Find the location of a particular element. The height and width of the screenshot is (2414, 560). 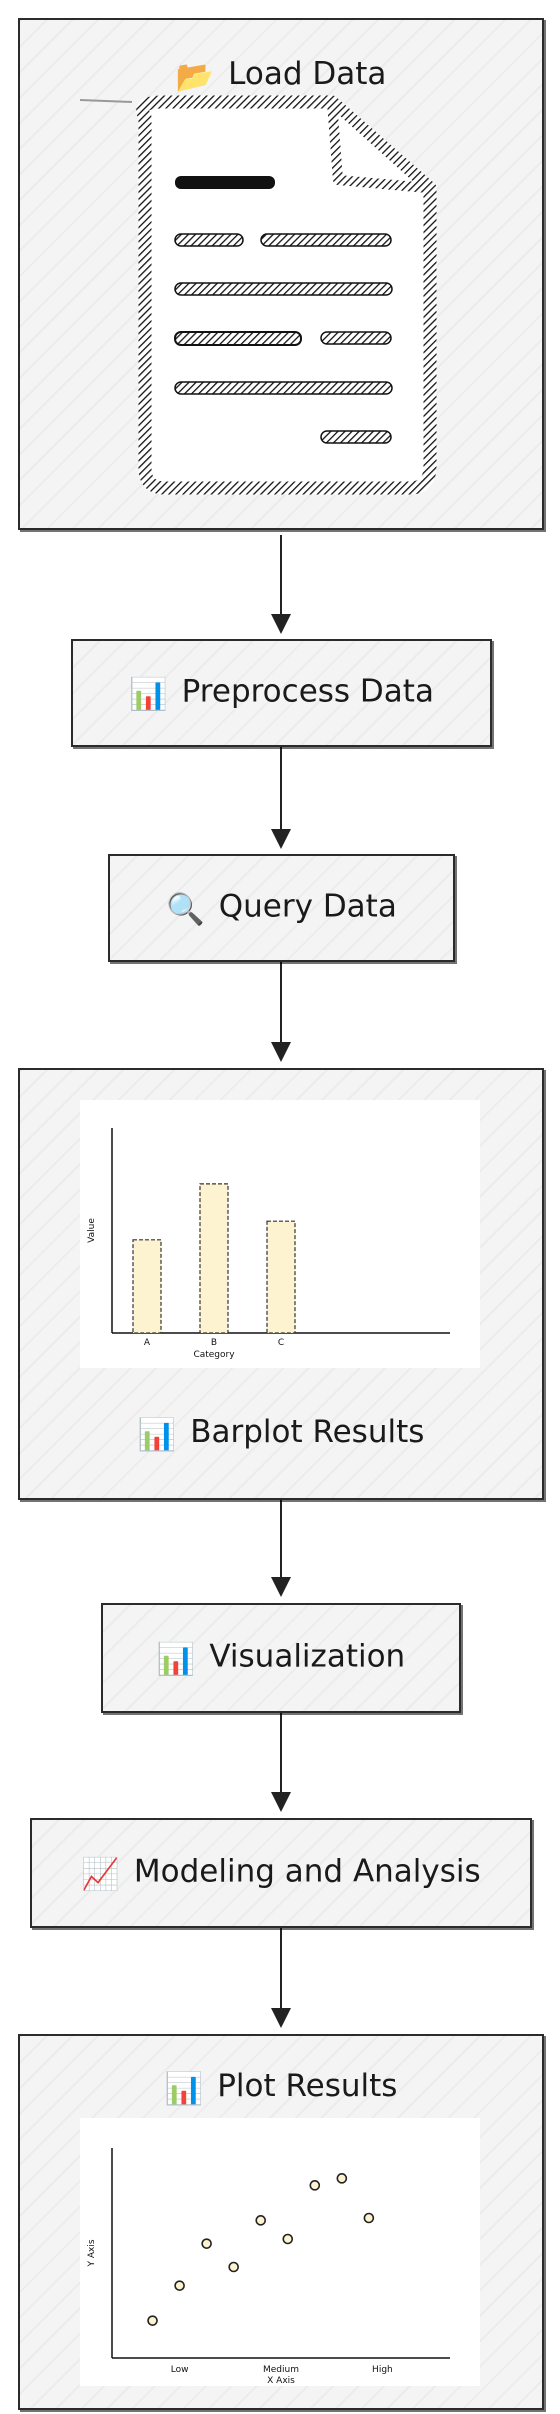

node-barplot-results-title: 📊 Barplot Results is located at coordinates (281, 1433).